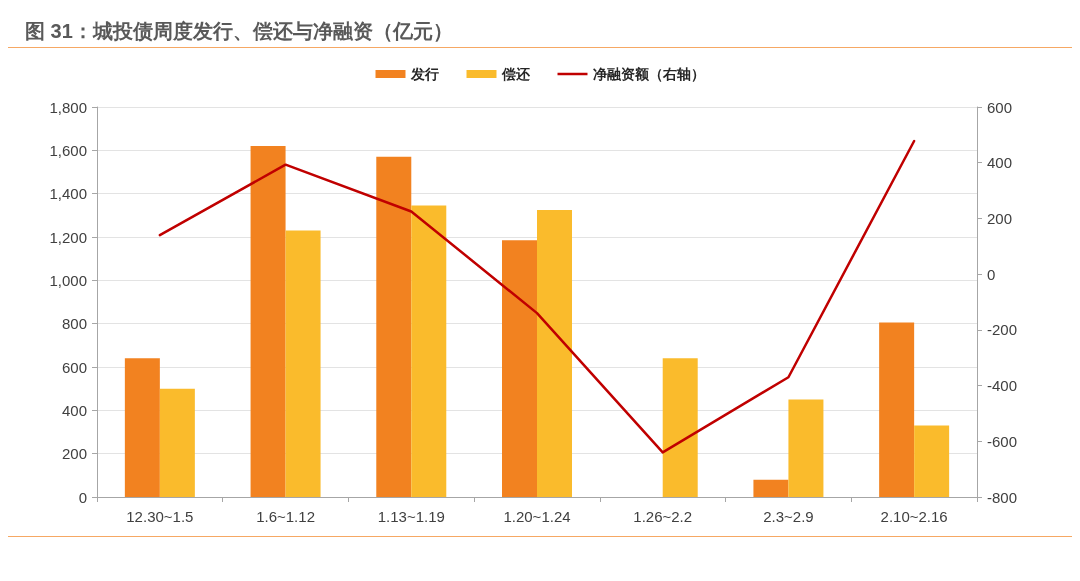  Describe the element at coordinates (285, 516) in the screenshot. I see `x-tick-label: 1.6~1.12` at that location.